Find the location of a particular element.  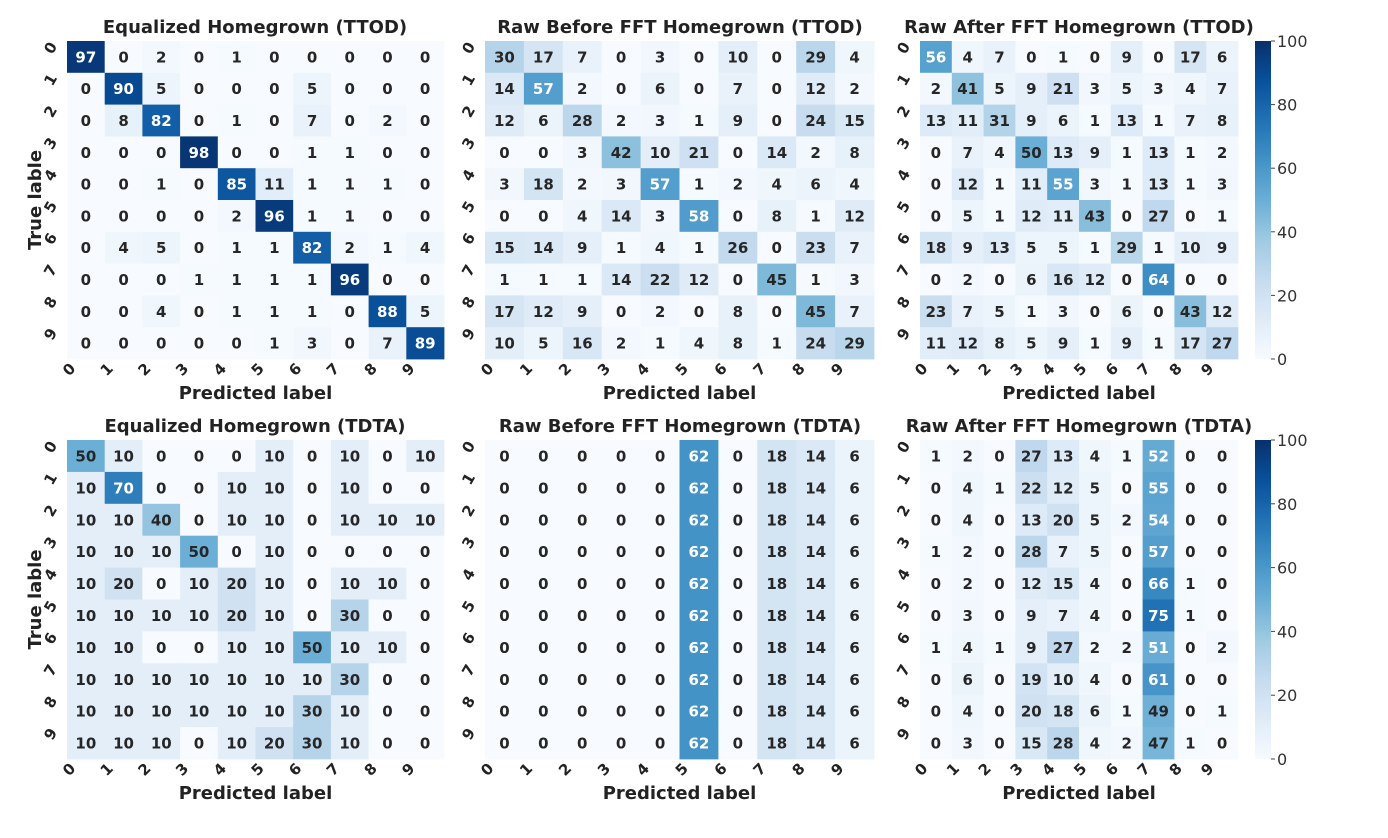

colorbar-1: 0 20 40 60 80 100 is located at coordinates (1281, 200).